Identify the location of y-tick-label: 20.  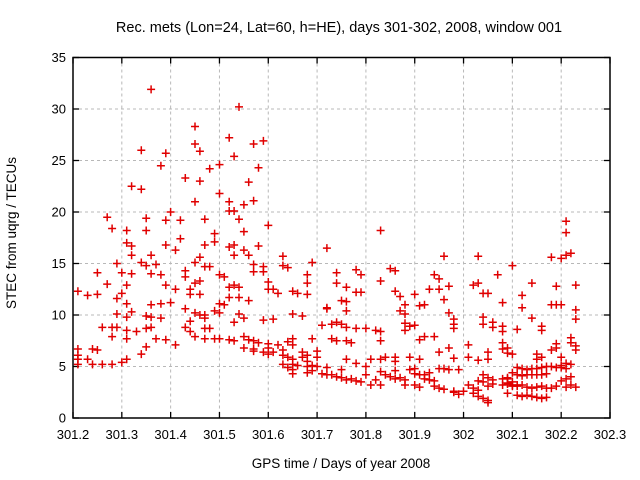
(59, 212).